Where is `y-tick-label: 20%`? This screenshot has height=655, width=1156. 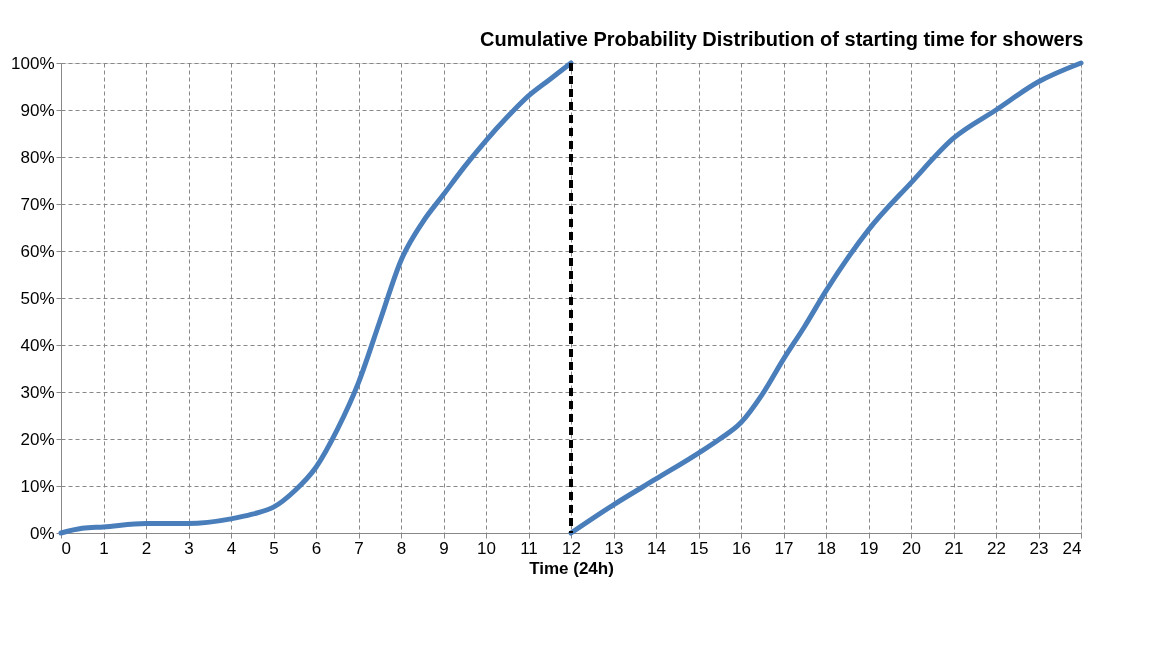
y-tick-label: 20% is located at coordinates (37, 439).